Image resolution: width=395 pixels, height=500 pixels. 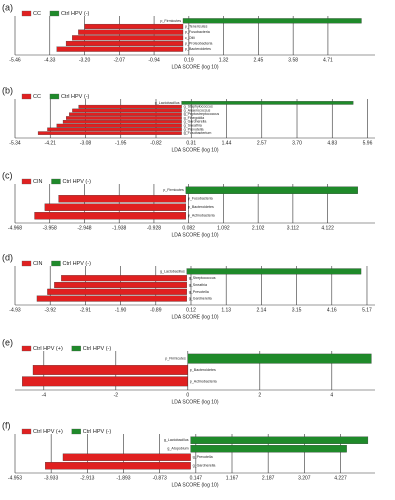 I want to click on x-tick-label: 4.122, so click(x=327, y=228).